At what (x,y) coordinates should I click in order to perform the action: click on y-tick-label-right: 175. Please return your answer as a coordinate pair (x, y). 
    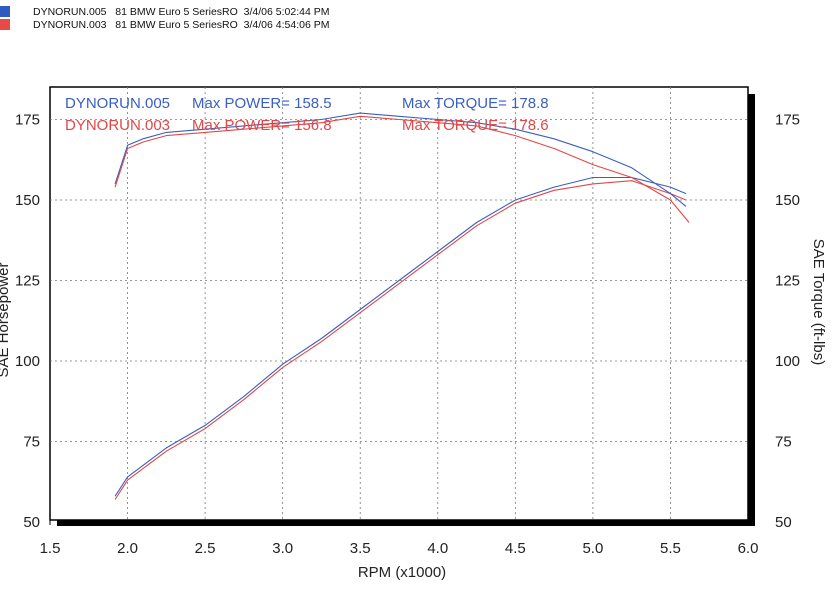
    Looking at the image, I should click on (787, 120).